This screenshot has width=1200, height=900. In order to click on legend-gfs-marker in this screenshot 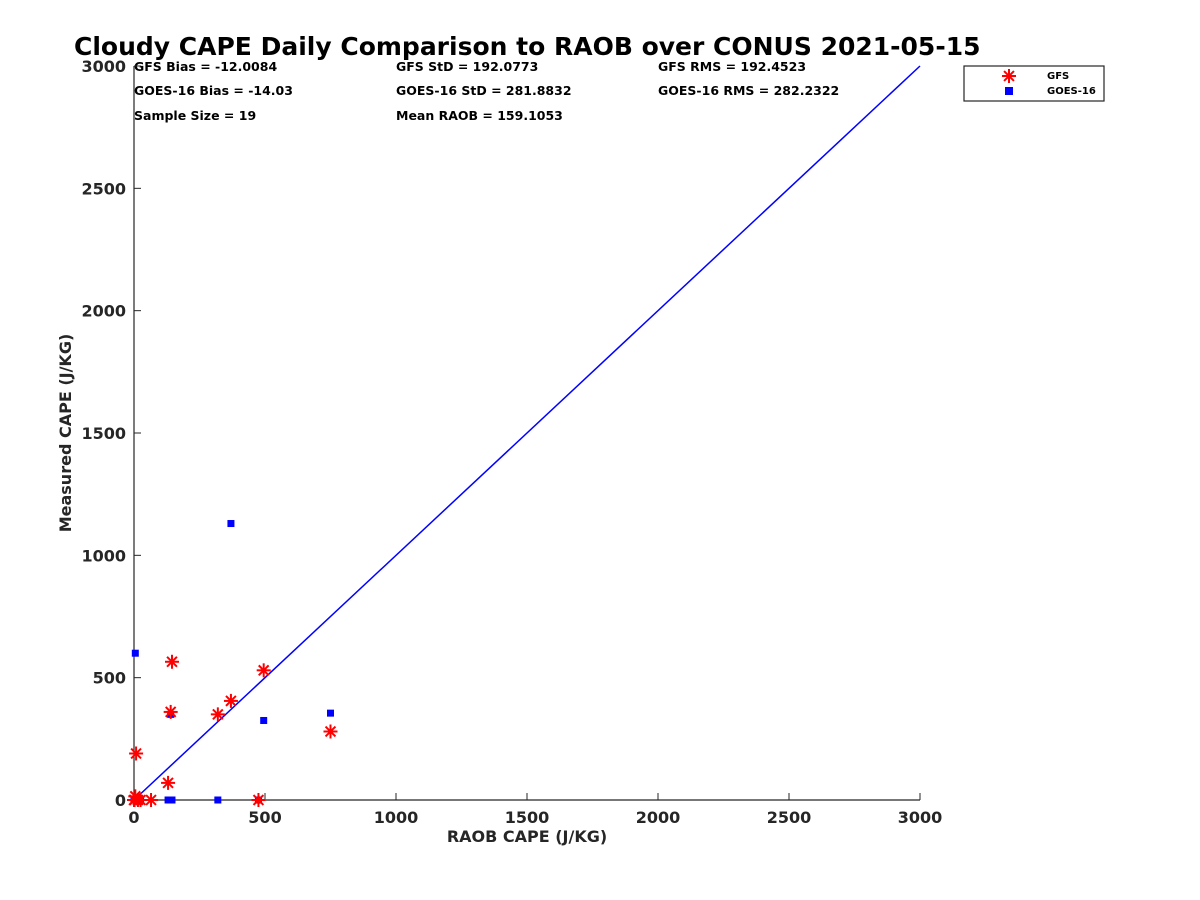, I will do `click(1009, 76)`.